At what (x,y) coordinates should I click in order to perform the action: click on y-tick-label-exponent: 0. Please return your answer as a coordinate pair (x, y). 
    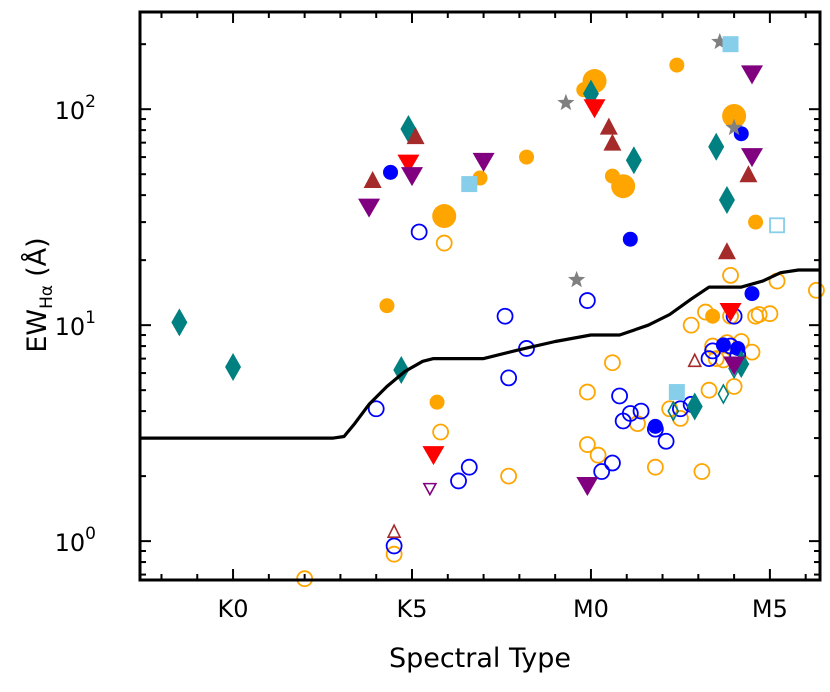
    Looking at the image, I should click on (90, 534).